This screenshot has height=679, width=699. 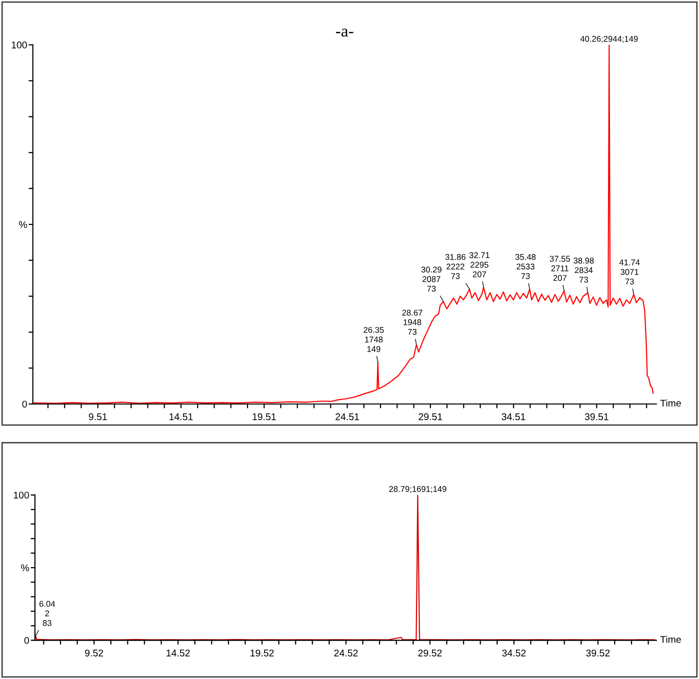 I want to click on annotation: 28.67 1948 73, so click(x=412, y=322).